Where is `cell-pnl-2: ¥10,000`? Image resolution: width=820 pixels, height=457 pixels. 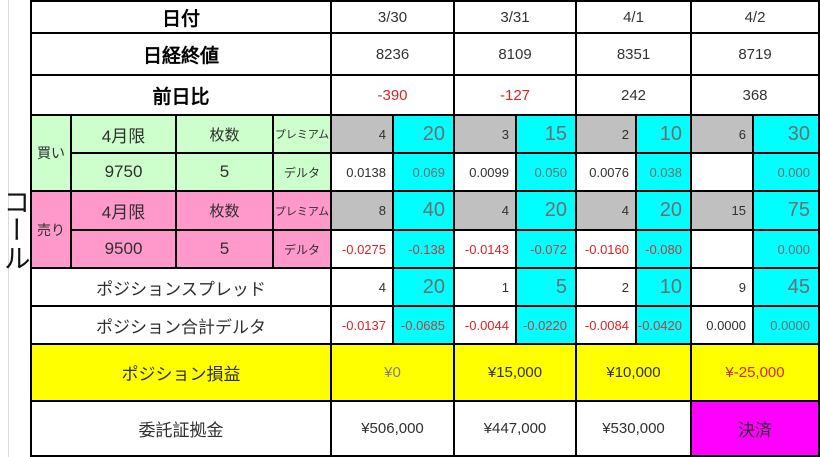 cell-pnl-2: ¥10,000 is located at coordinates (633, 372).